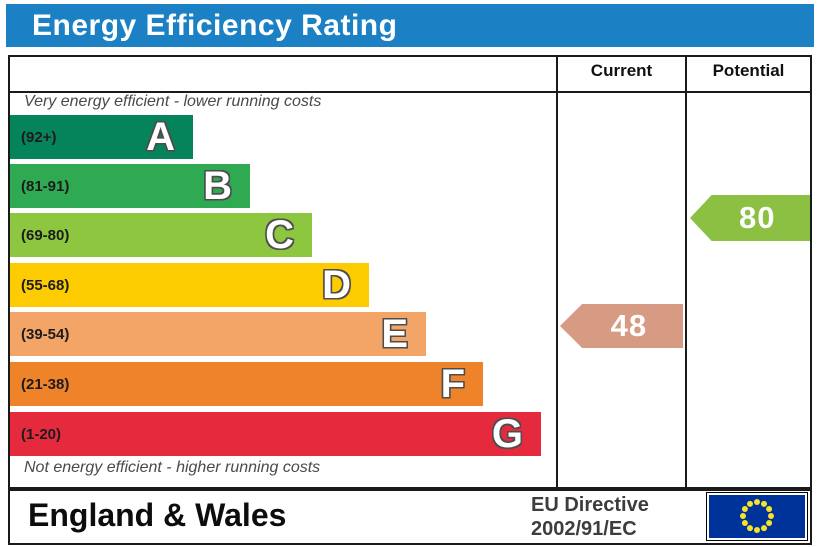 This screenshot has height=547, width=820. Describe the element at coordinates (629, 325) in the screenshot. I see `current-rating-value: 48` at that location.